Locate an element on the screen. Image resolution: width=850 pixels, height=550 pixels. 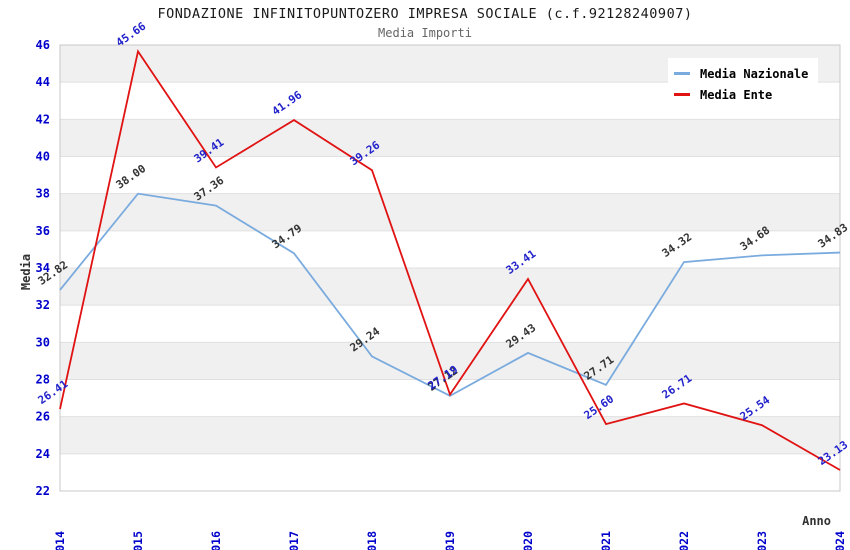
svg-text: 26 is located at coordinates (43, 417).